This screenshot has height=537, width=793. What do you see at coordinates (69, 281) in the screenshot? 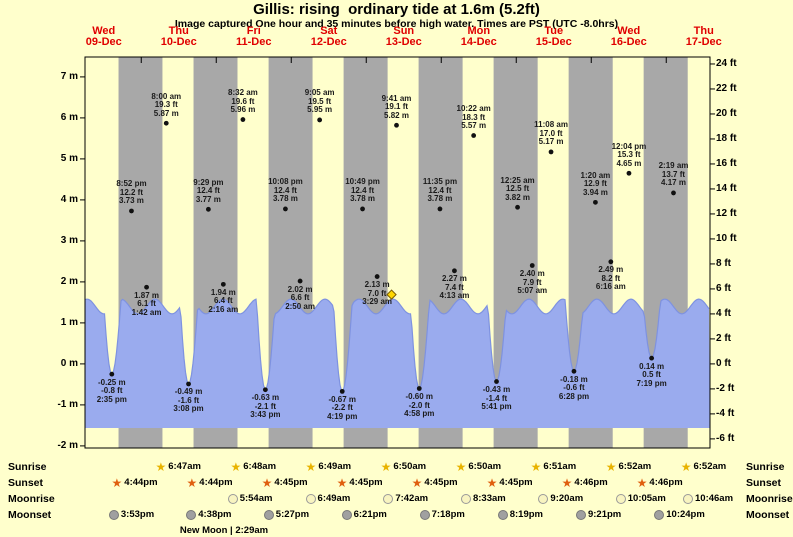
I see `y-axis-label-m: 2 m` at bounding box center [69, 281].